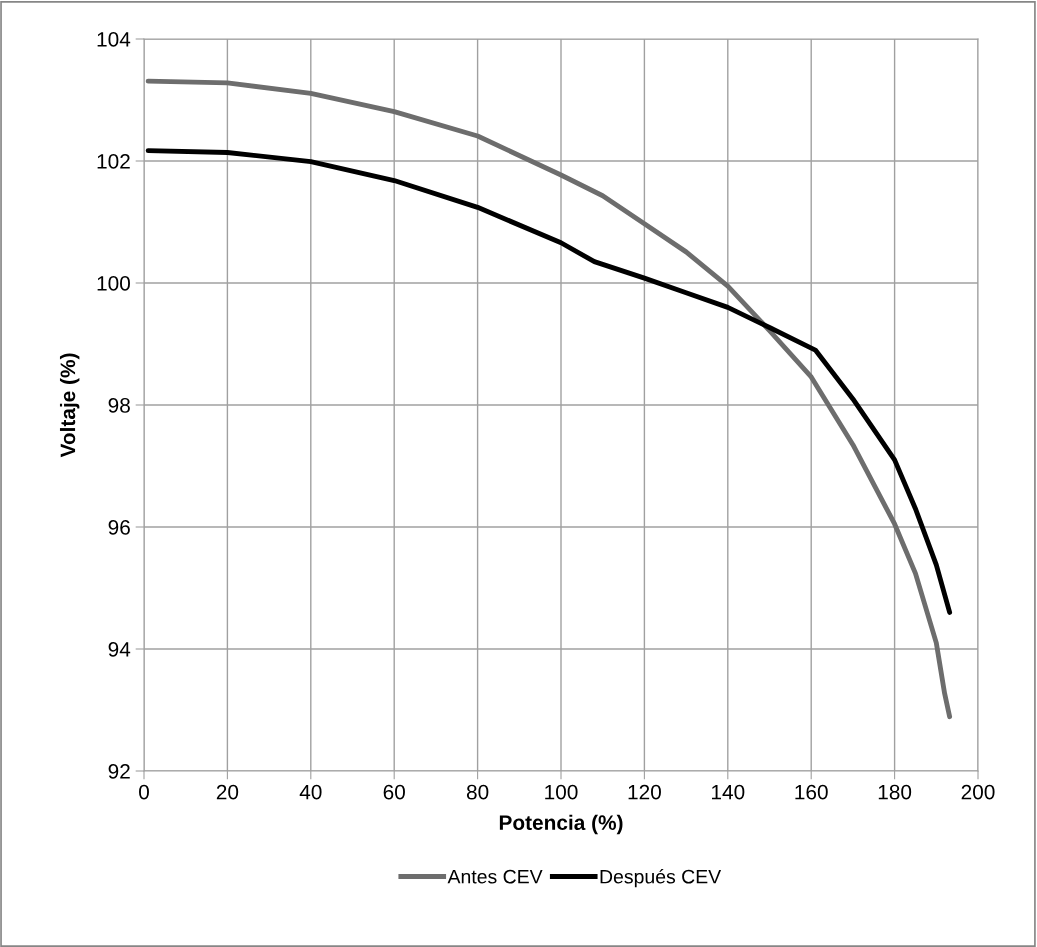 This screenshot has height=947, width=1037. Describe the element at coordinates (811, 792) in the screenshot. I see `x-tick-label: 160` at that location.